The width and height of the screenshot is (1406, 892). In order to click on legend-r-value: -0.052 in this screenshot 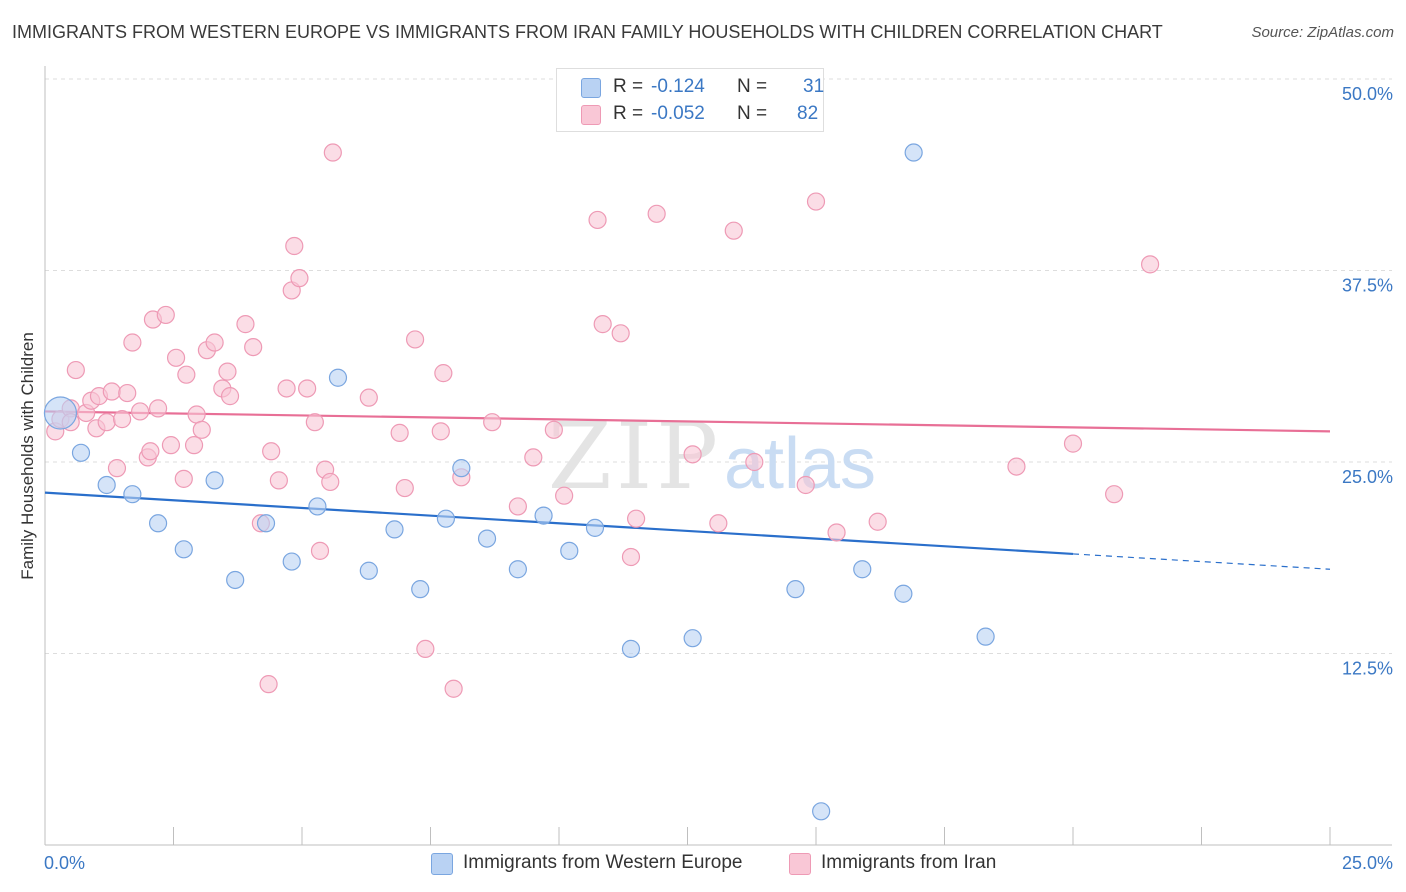, I will do `click(678, 113)`.